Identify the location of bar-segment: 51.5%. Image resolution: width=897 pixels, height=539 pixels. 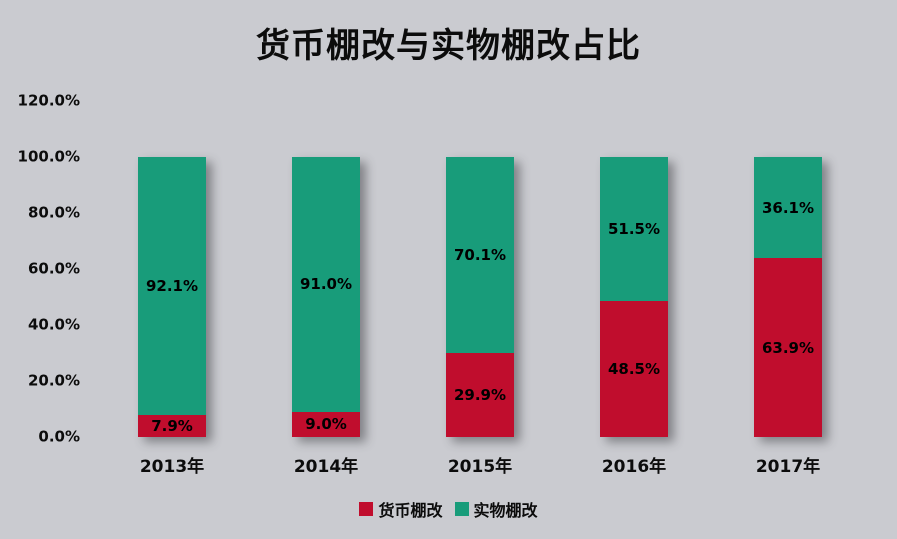
(634, 229).